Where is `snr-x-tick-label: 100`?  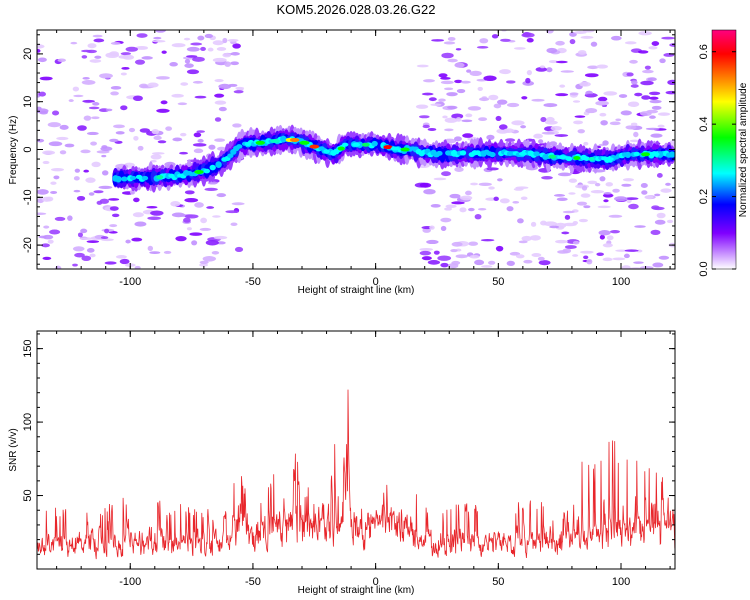
snr-x-tick-label: 100 is located at coordinates (621, 582).